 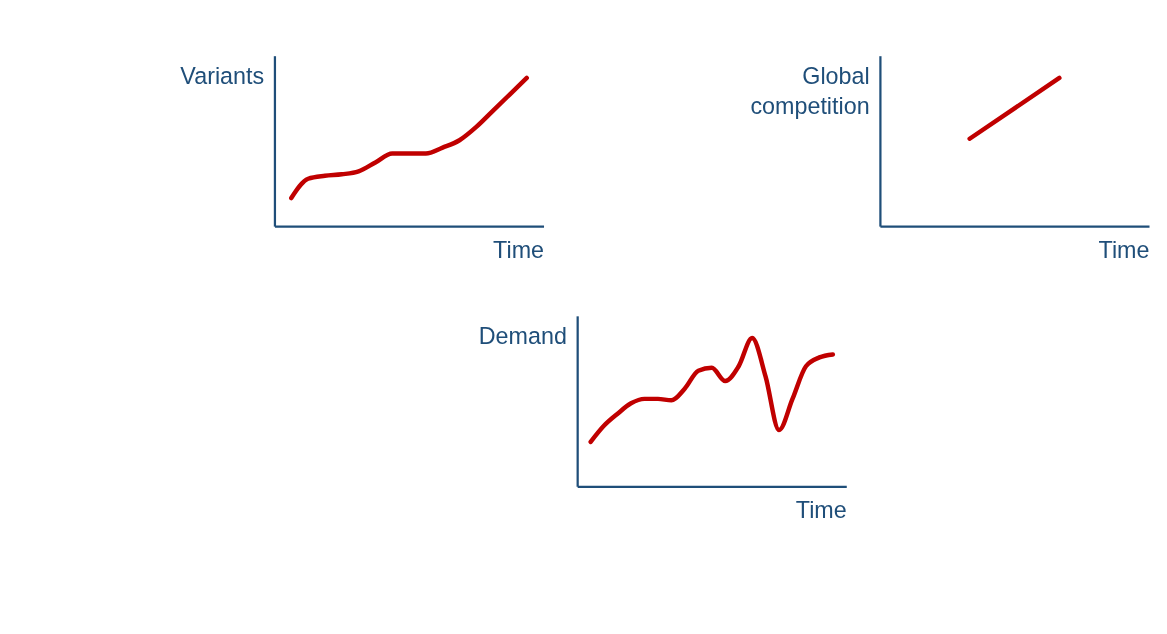 What do you see at coordinates (522, 336) in the screenshot?
I see `y-axis-title: Demand` at bounding box center [522, 336].